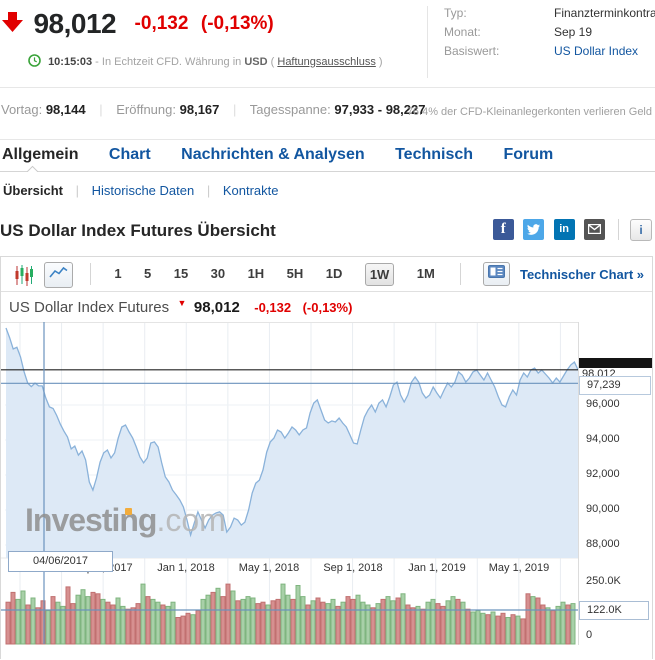  Describe the element at coordinates (237, 23) in the screenshot. I see `instrument-change-pct: (-0,13%)` at that location.